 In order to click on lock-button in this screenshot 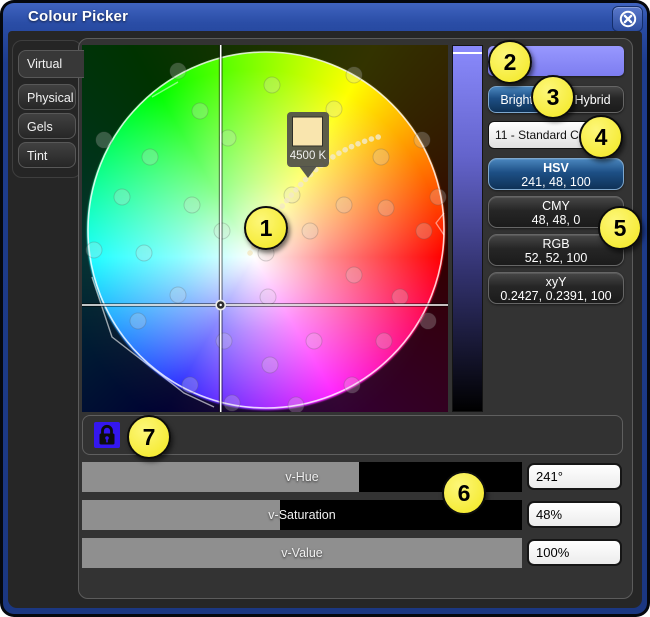, I will do `click(107, 435)`.